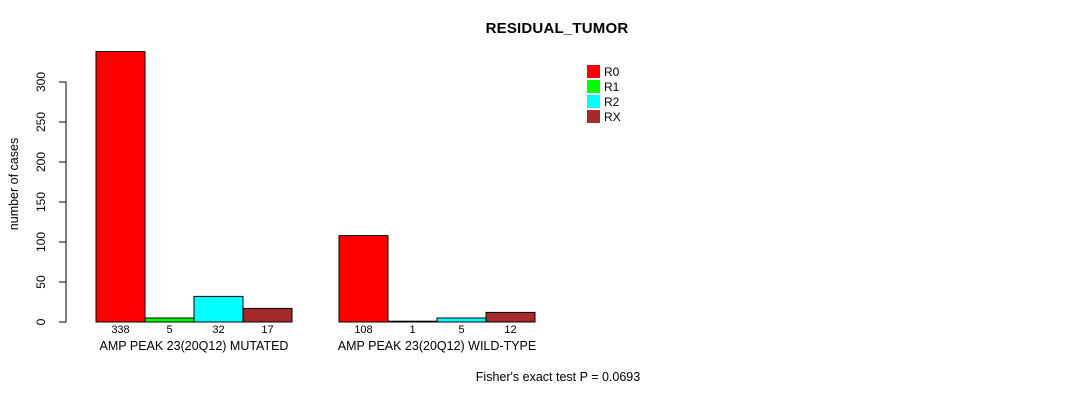  What do you see at coordinates (41, 202) in the screenshot?
I see `y-tick-label: 150` at bounding box center [41, 202].